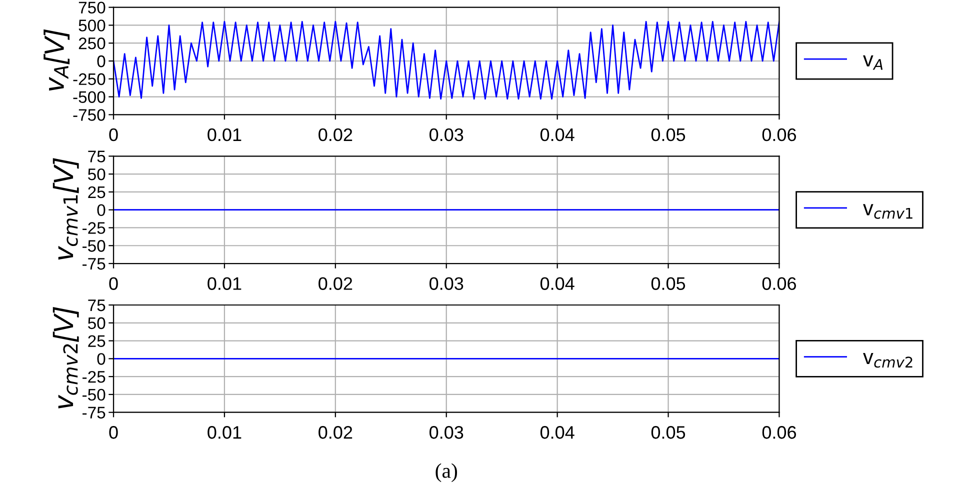  What do you see at coordinates (92, 26) in the screenshot?
I see `y-tick-label: 500` at bounding box center [92, 26].